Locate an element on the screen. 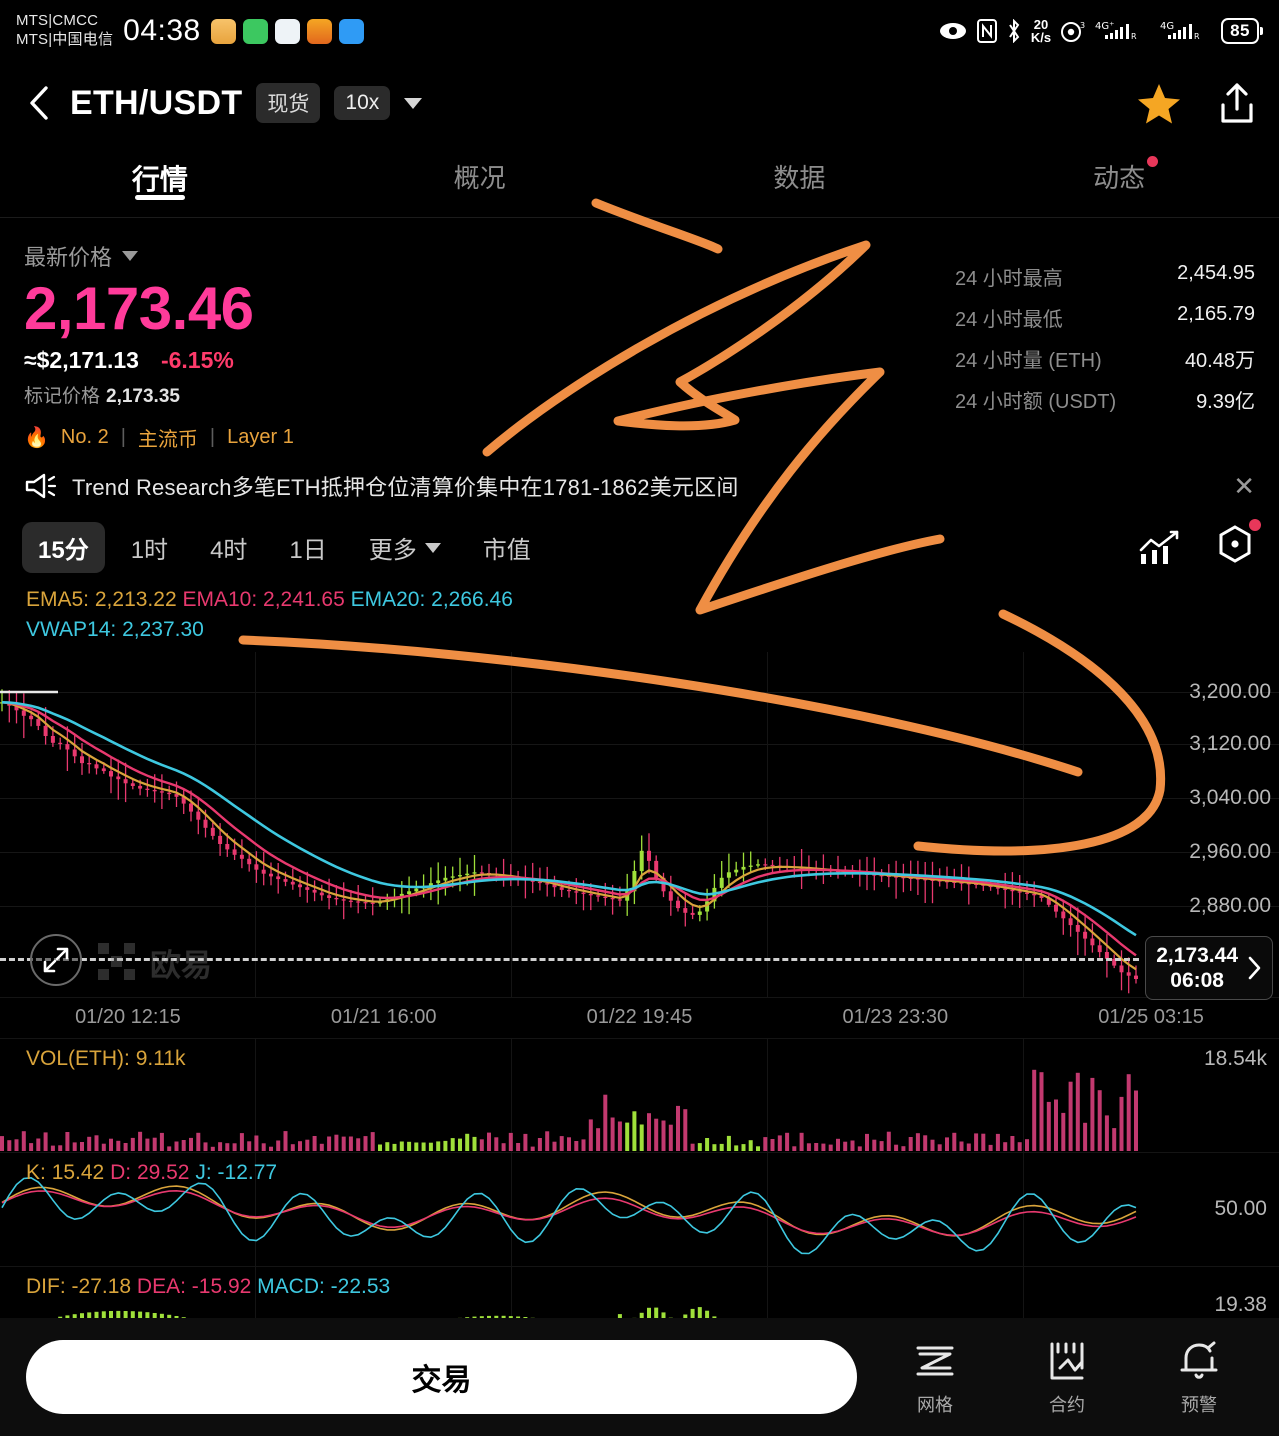 This screenshot has width=1279, height=1436. coin-tags: 🔥 No. 2 | 主流币 | Layer 1 is located at coordinates (159, 437).